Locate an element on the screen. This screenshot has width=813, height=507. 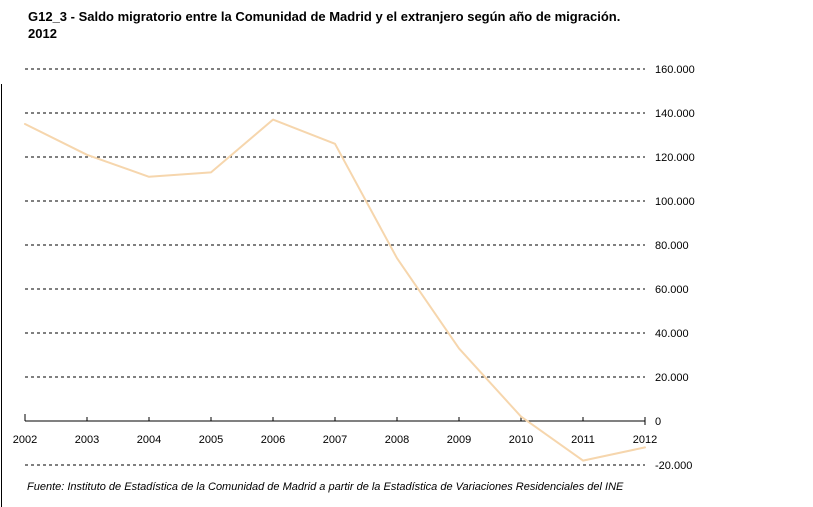
y-axis-label: 120.000 is located at coordinates (675, 158).